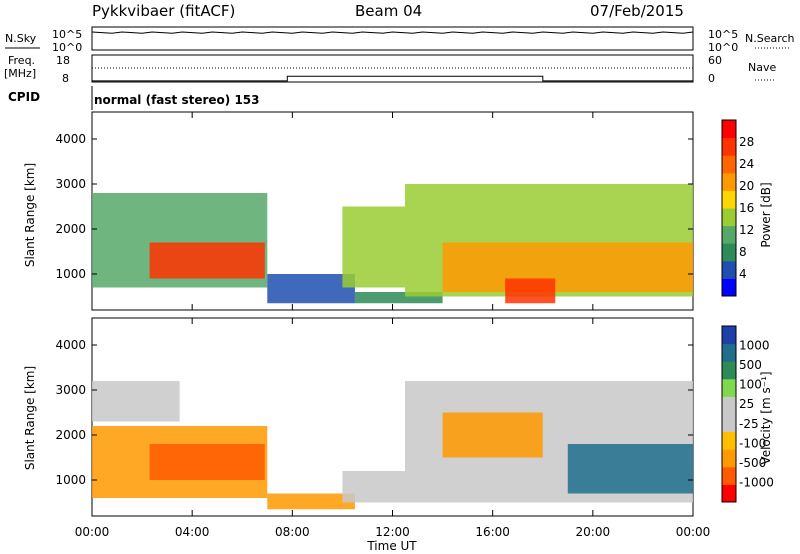 The height and width of the screenshot is (554, 800). What do you see at coordinates (21, 38) in the screenshot?
I see `nsky-label: N.Sky` at bounding box center [21, 38].